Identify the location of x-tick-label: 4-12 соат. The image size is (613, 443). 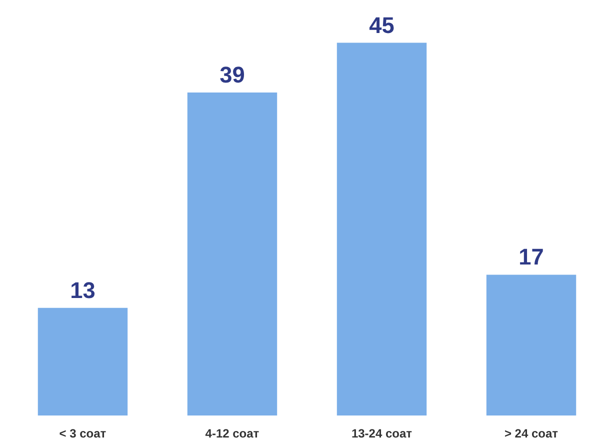
(232, 433).